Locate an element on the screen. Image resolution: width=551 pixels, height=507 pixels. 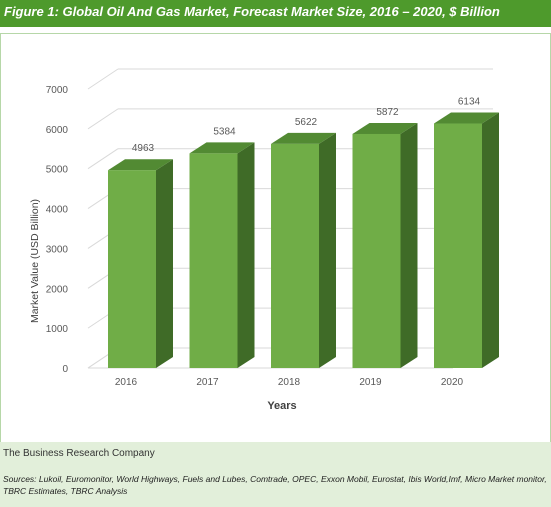
x-tick-label: 2018 is located at coordinates (289, 382).